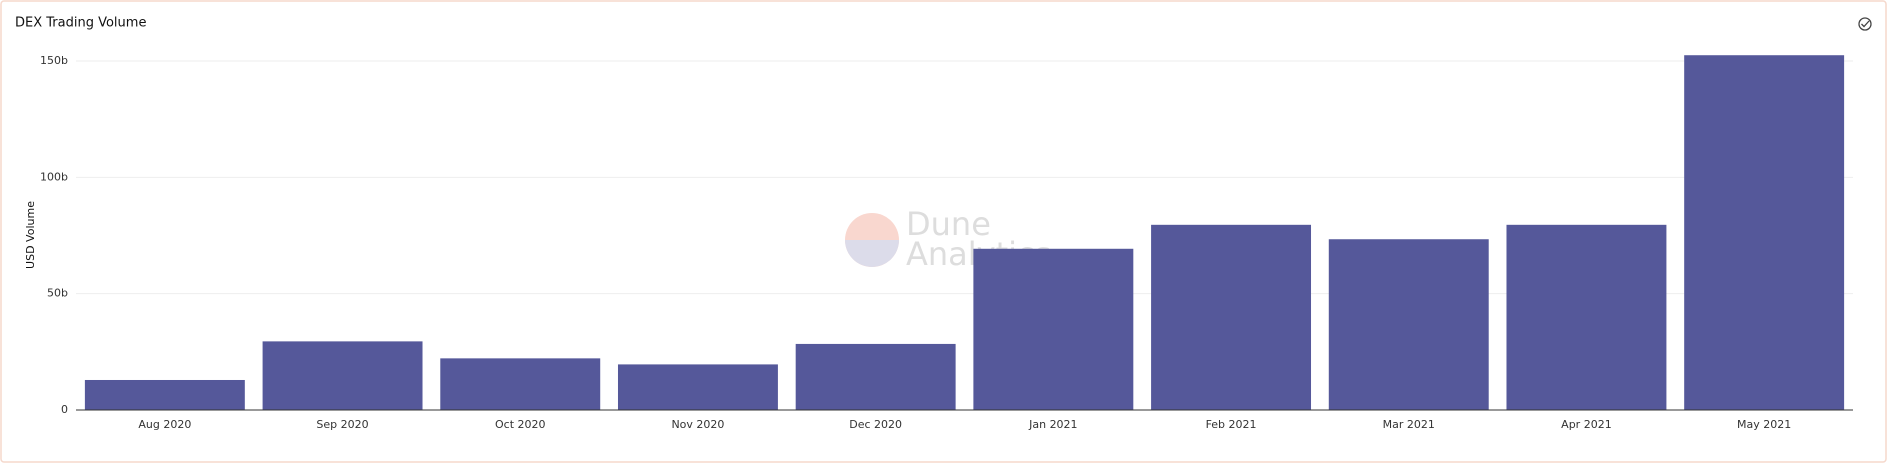  What do you see at coordinates (1409, 424) in the screenshot?
I see `x-tick-label: Mar 2021` at bounding box center [1409, 424].